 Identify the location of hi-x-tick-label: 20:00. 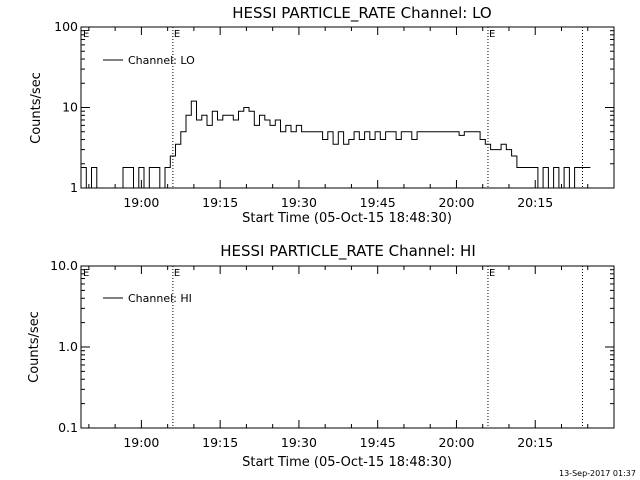
(456, 442).